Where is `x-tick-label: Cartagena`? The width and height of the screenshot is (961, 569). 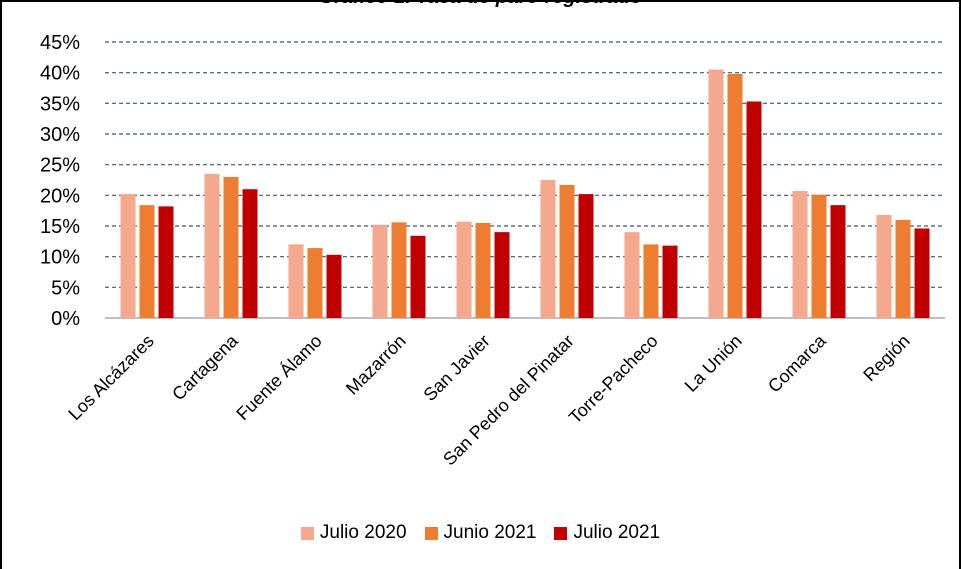
x-tick-label: Cartagena is located at coordinates (205, 367).